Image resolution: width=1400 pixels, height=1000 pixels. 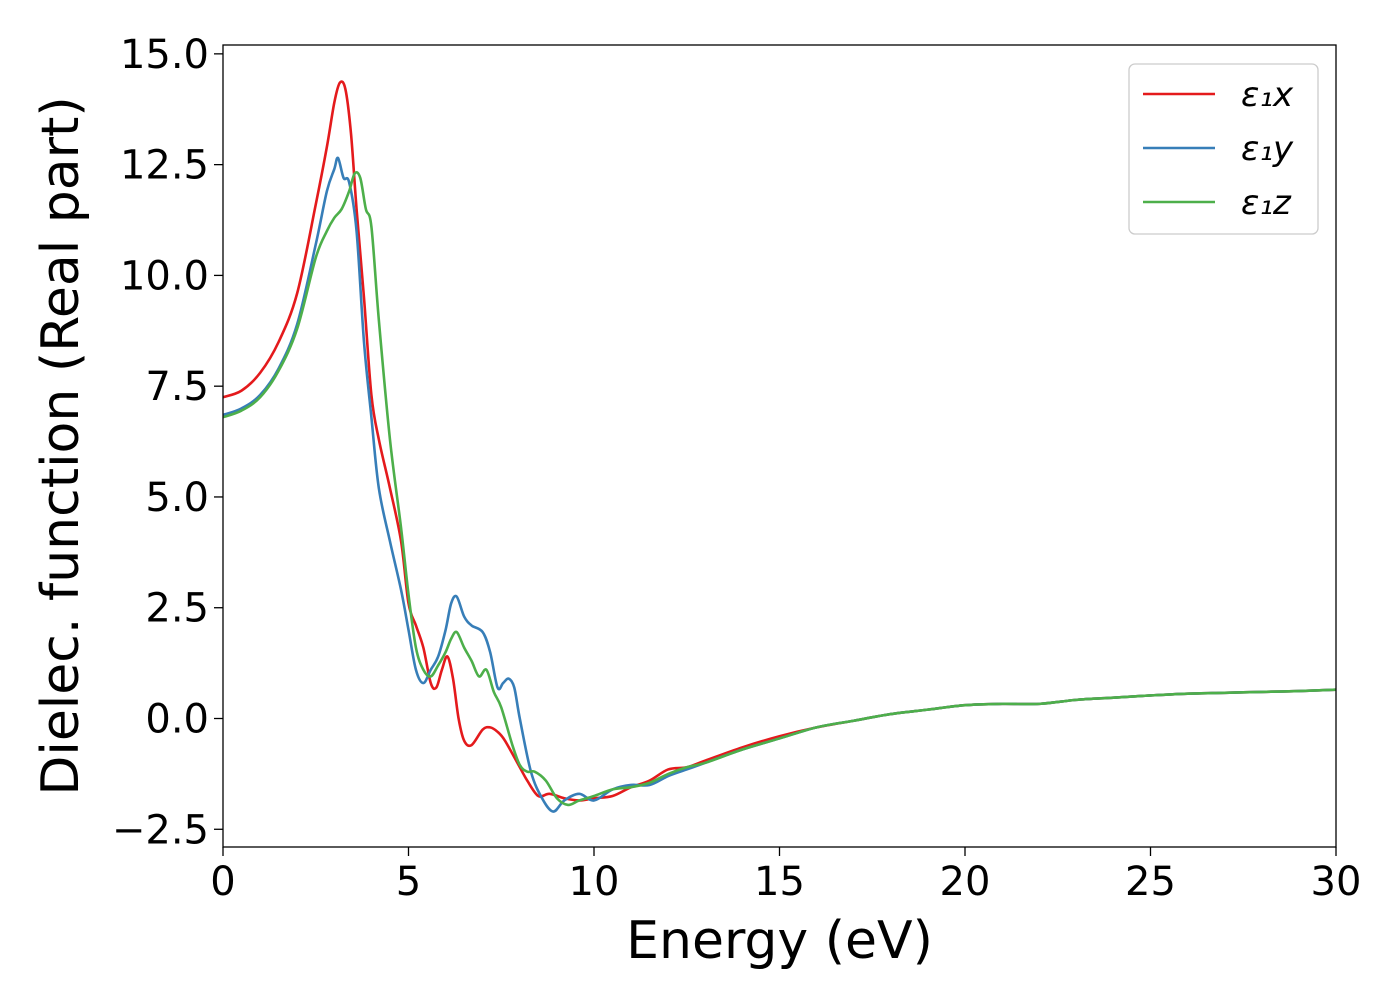 What do you see at coordinates (1150, 882) in the screenshot?
I see `x-tick-label: 25` at bounding box center [1150, 882].